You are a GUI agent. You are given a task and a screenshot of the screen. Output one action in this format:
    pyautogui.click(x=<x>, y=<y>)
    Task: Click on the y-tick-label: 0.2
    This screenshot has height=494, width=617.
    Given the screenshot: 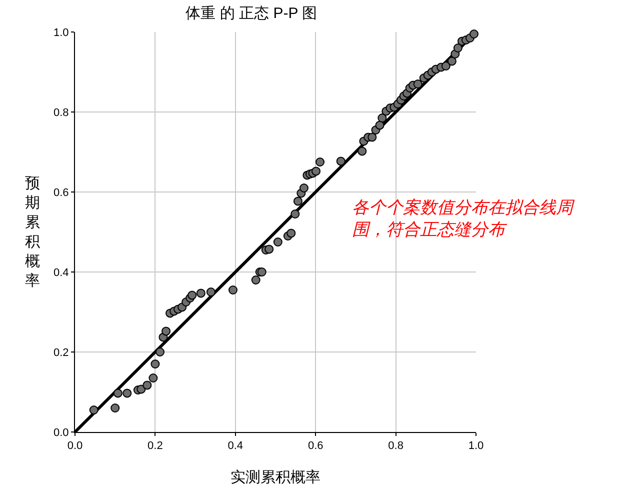 What is the action you would take?
    pyautogui.click(x=61, y=352)
    